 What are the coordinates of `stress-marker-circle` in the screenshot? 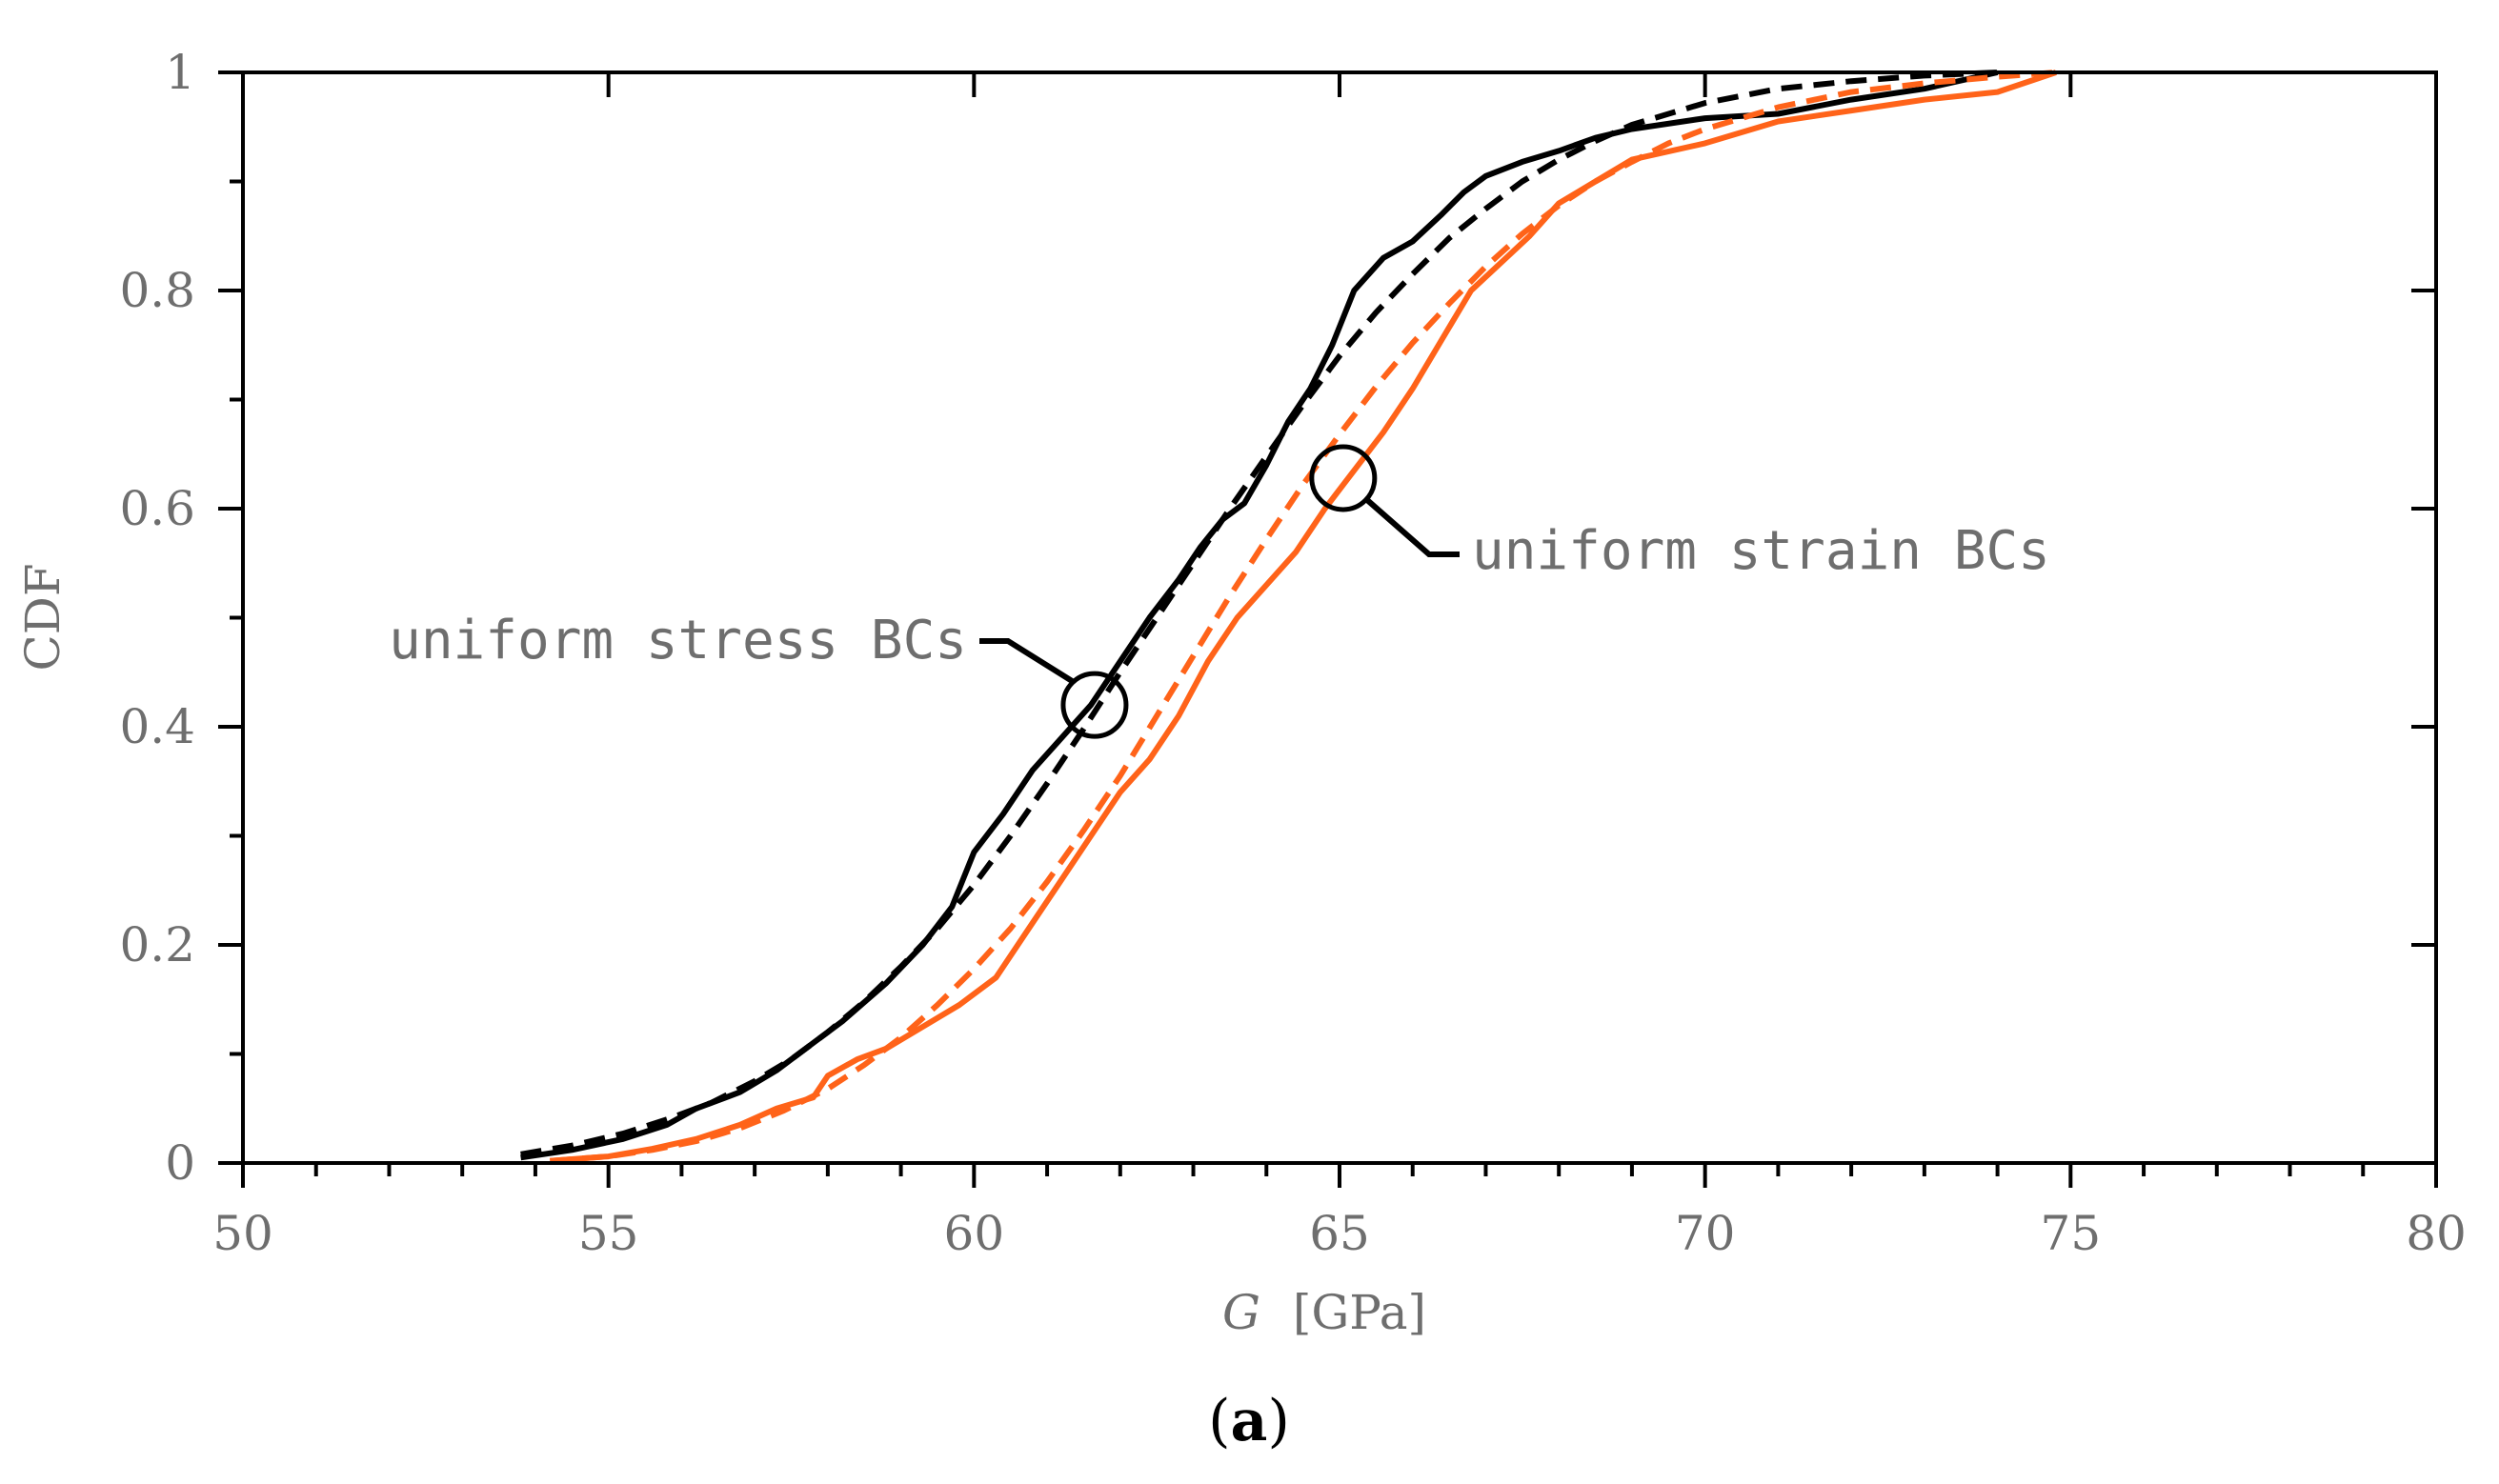 It's located at (1094, 705).